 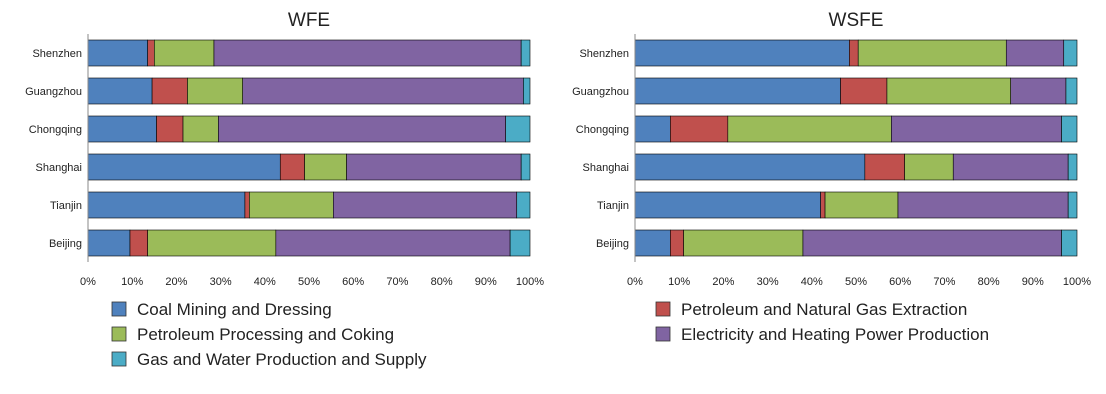 What do you see at coordinates (1077, 282) in the screenshot?
I see `x-tick-label: 100%` at bounding box center [1077, 282].